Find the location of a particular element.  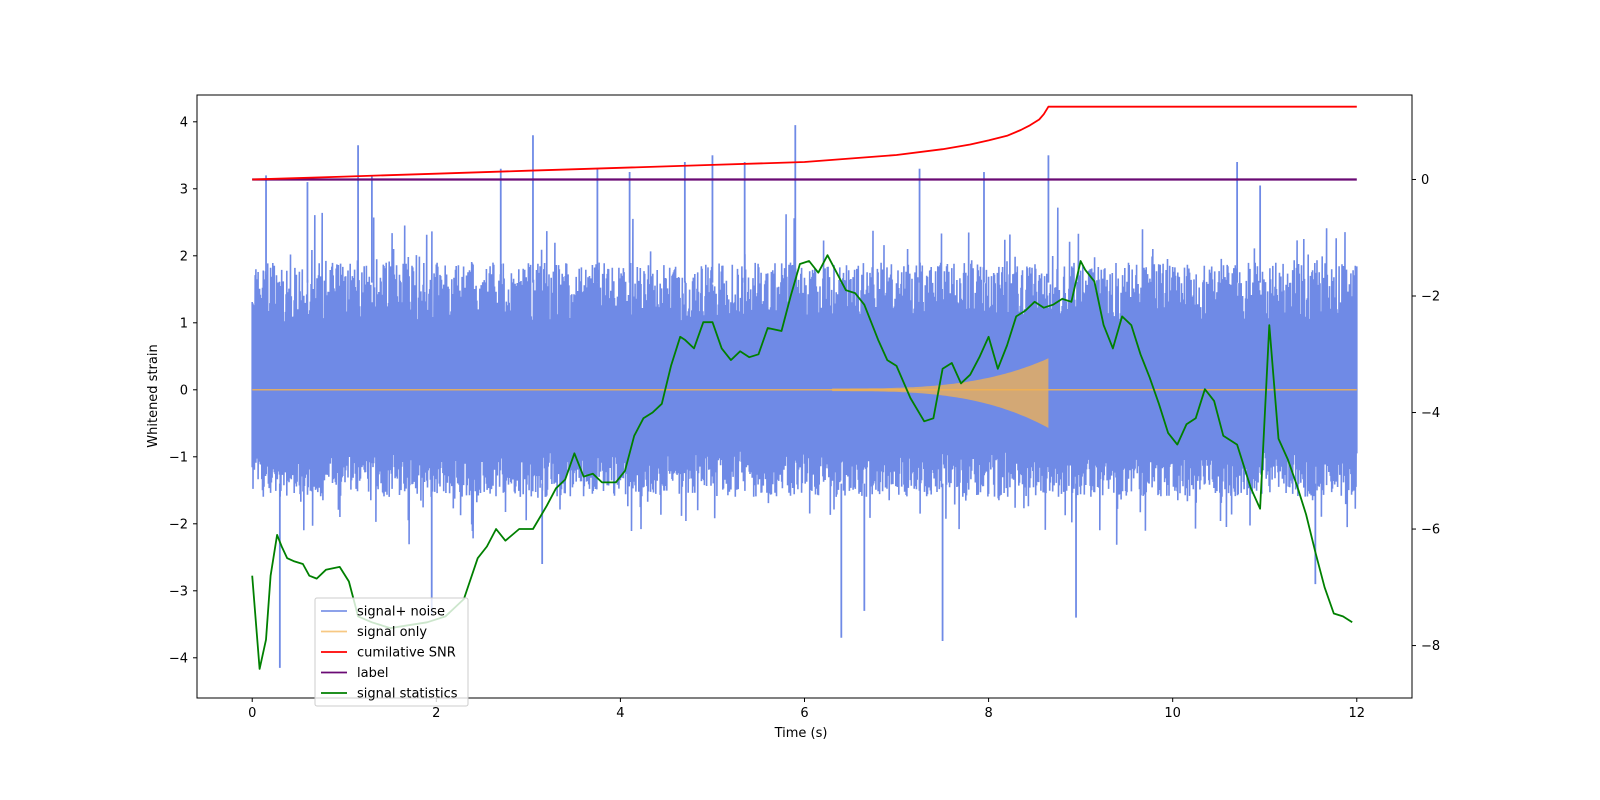

legend-box is located at coordinates (391, 652).